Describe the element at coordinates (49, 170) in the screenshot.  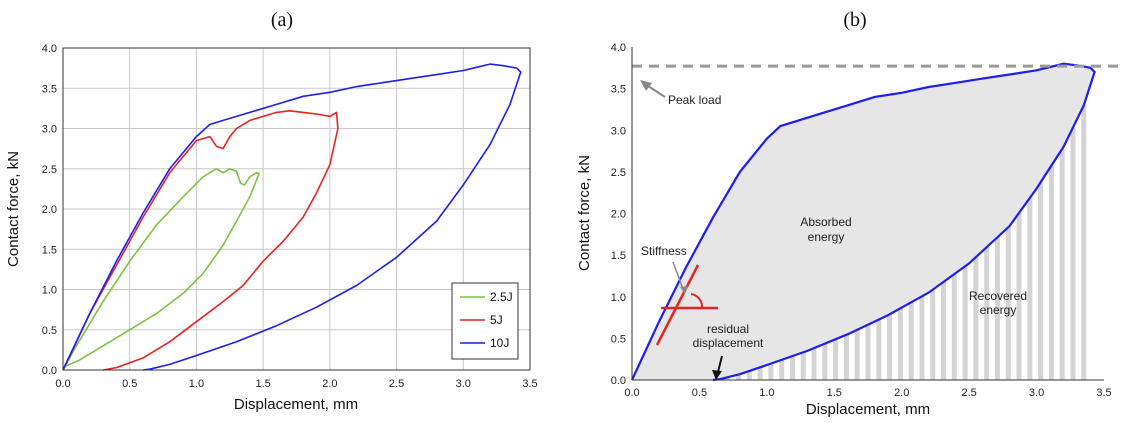
I see `y-tick-label-a: 2.5` at that location.